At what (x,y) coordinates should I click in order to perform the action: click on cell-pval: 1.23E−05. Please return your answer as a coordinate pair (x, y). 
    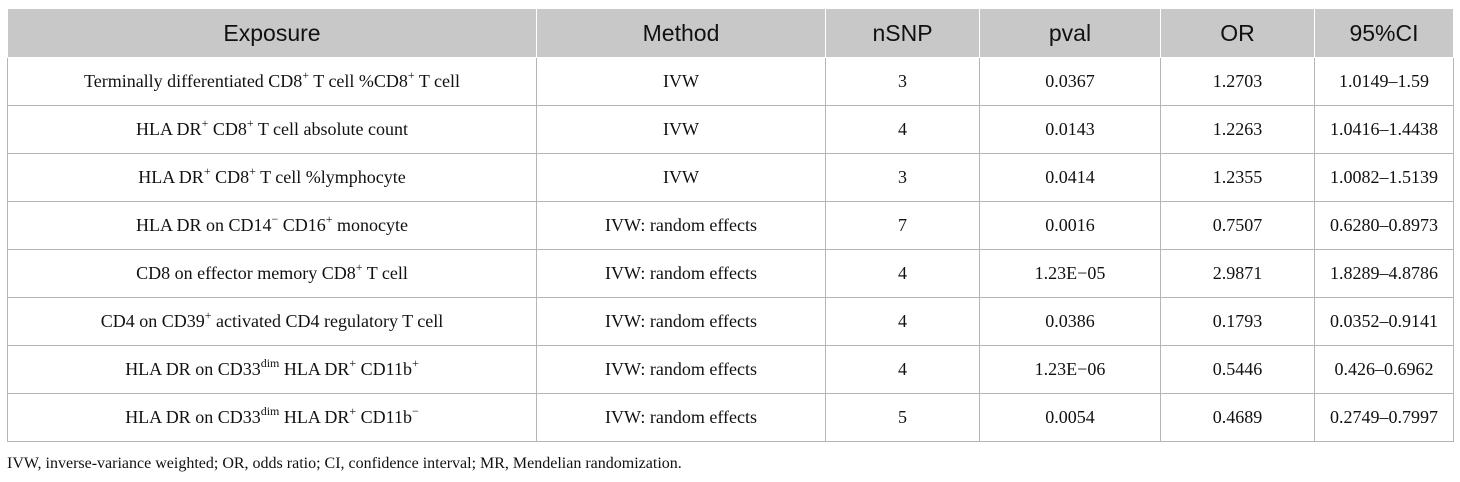
    Looking at the image, I should click on (1070, 273).